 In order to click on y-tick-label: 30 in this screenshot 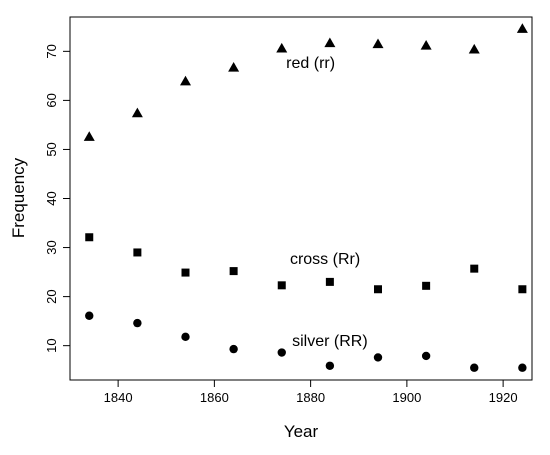, I will do `click(51, 247)`.